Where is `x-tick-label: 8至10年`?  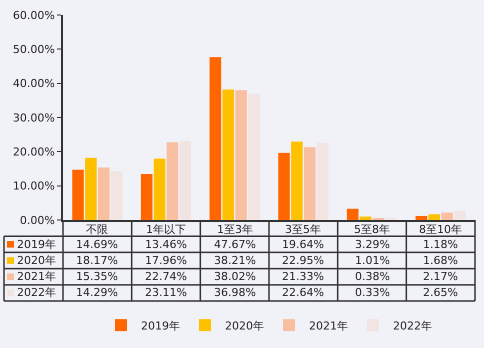
x-tick-label: 8至10年 is located at coordinates (440, 229).